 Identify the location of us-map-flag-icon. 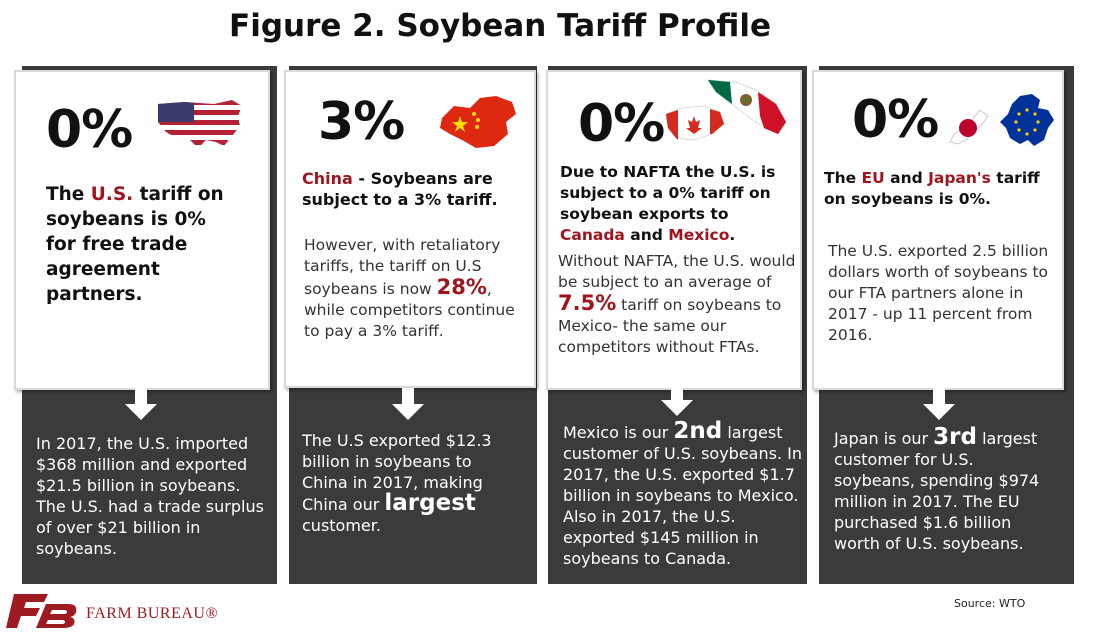
(200, 124).